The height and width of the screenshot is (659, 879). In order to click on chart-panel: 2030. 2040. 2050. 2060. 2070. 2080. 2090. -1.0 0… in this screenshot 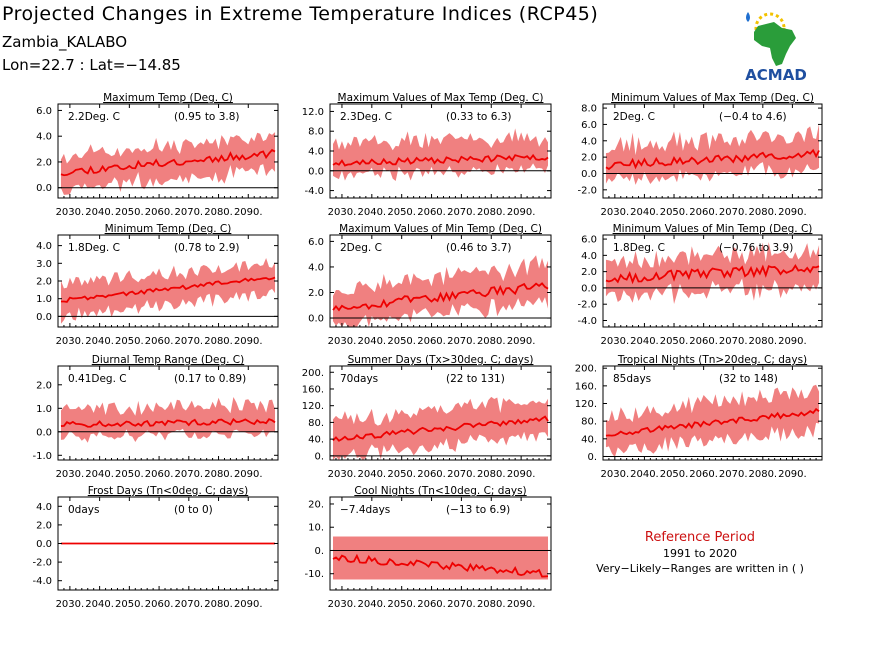, I will do `click(155, 417)`.